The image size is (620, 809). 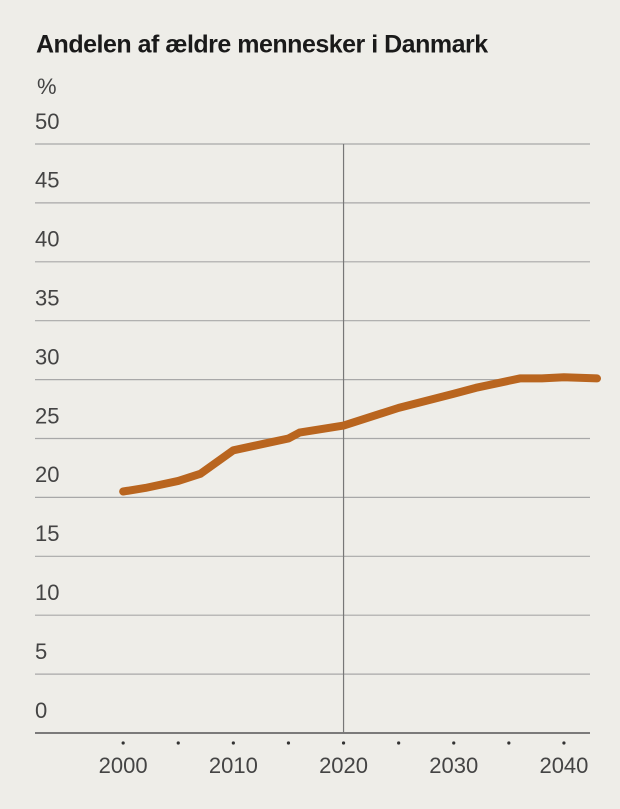 I want to click on y-tick-label: 15, so click(x=47, y=533).